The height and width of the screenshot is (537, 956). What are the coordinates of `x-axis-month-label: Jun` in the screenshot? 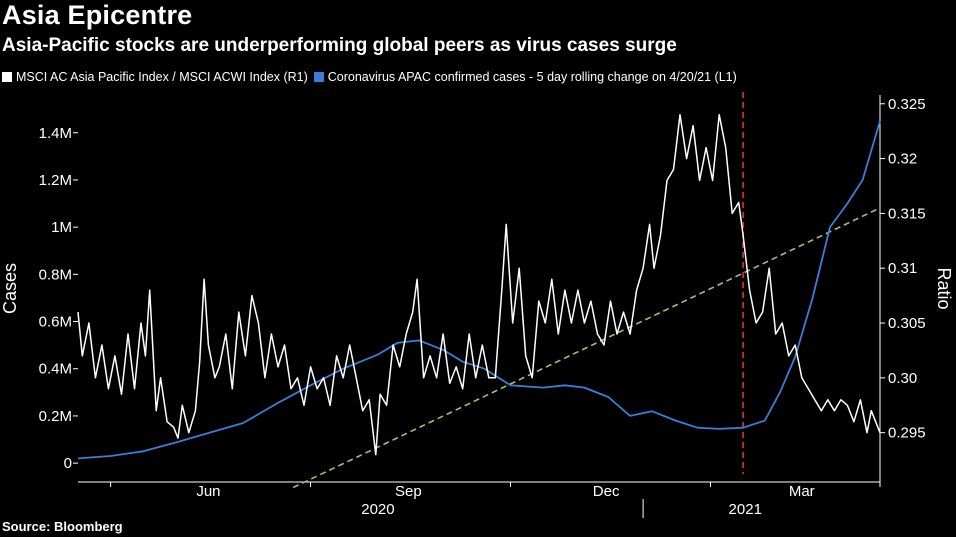 It's located at (208, 491).